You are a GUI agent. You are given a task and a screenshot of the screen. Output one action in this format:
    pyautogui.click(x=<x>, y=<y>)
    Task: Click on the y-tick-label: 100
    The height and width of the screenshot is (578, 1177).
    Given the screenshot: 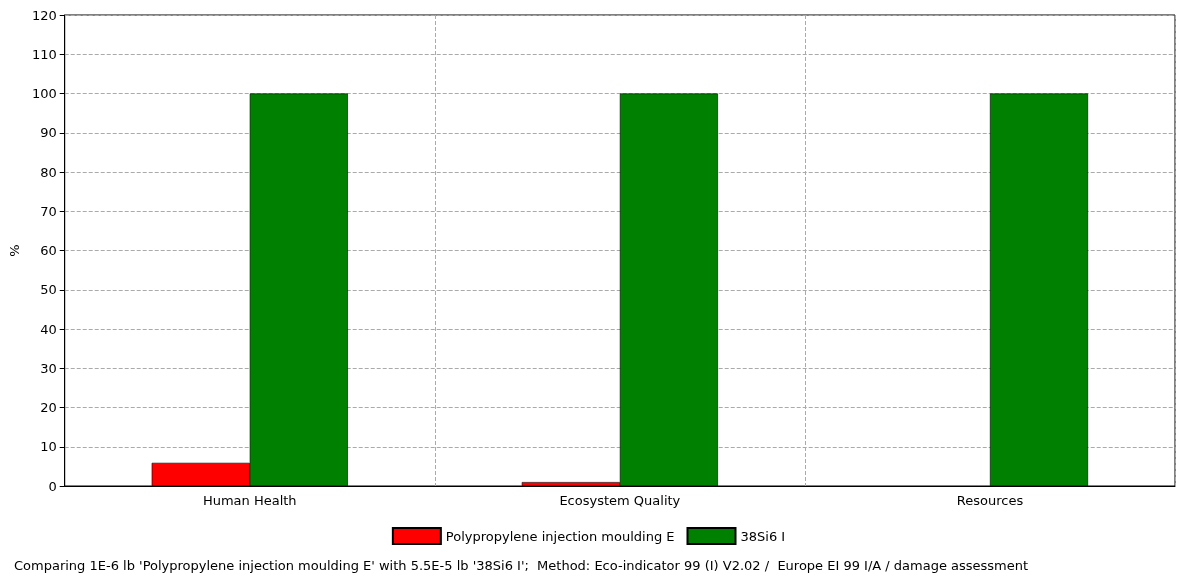 What is the action you would take?
    pyautogui.click(x=44, y=93)
    